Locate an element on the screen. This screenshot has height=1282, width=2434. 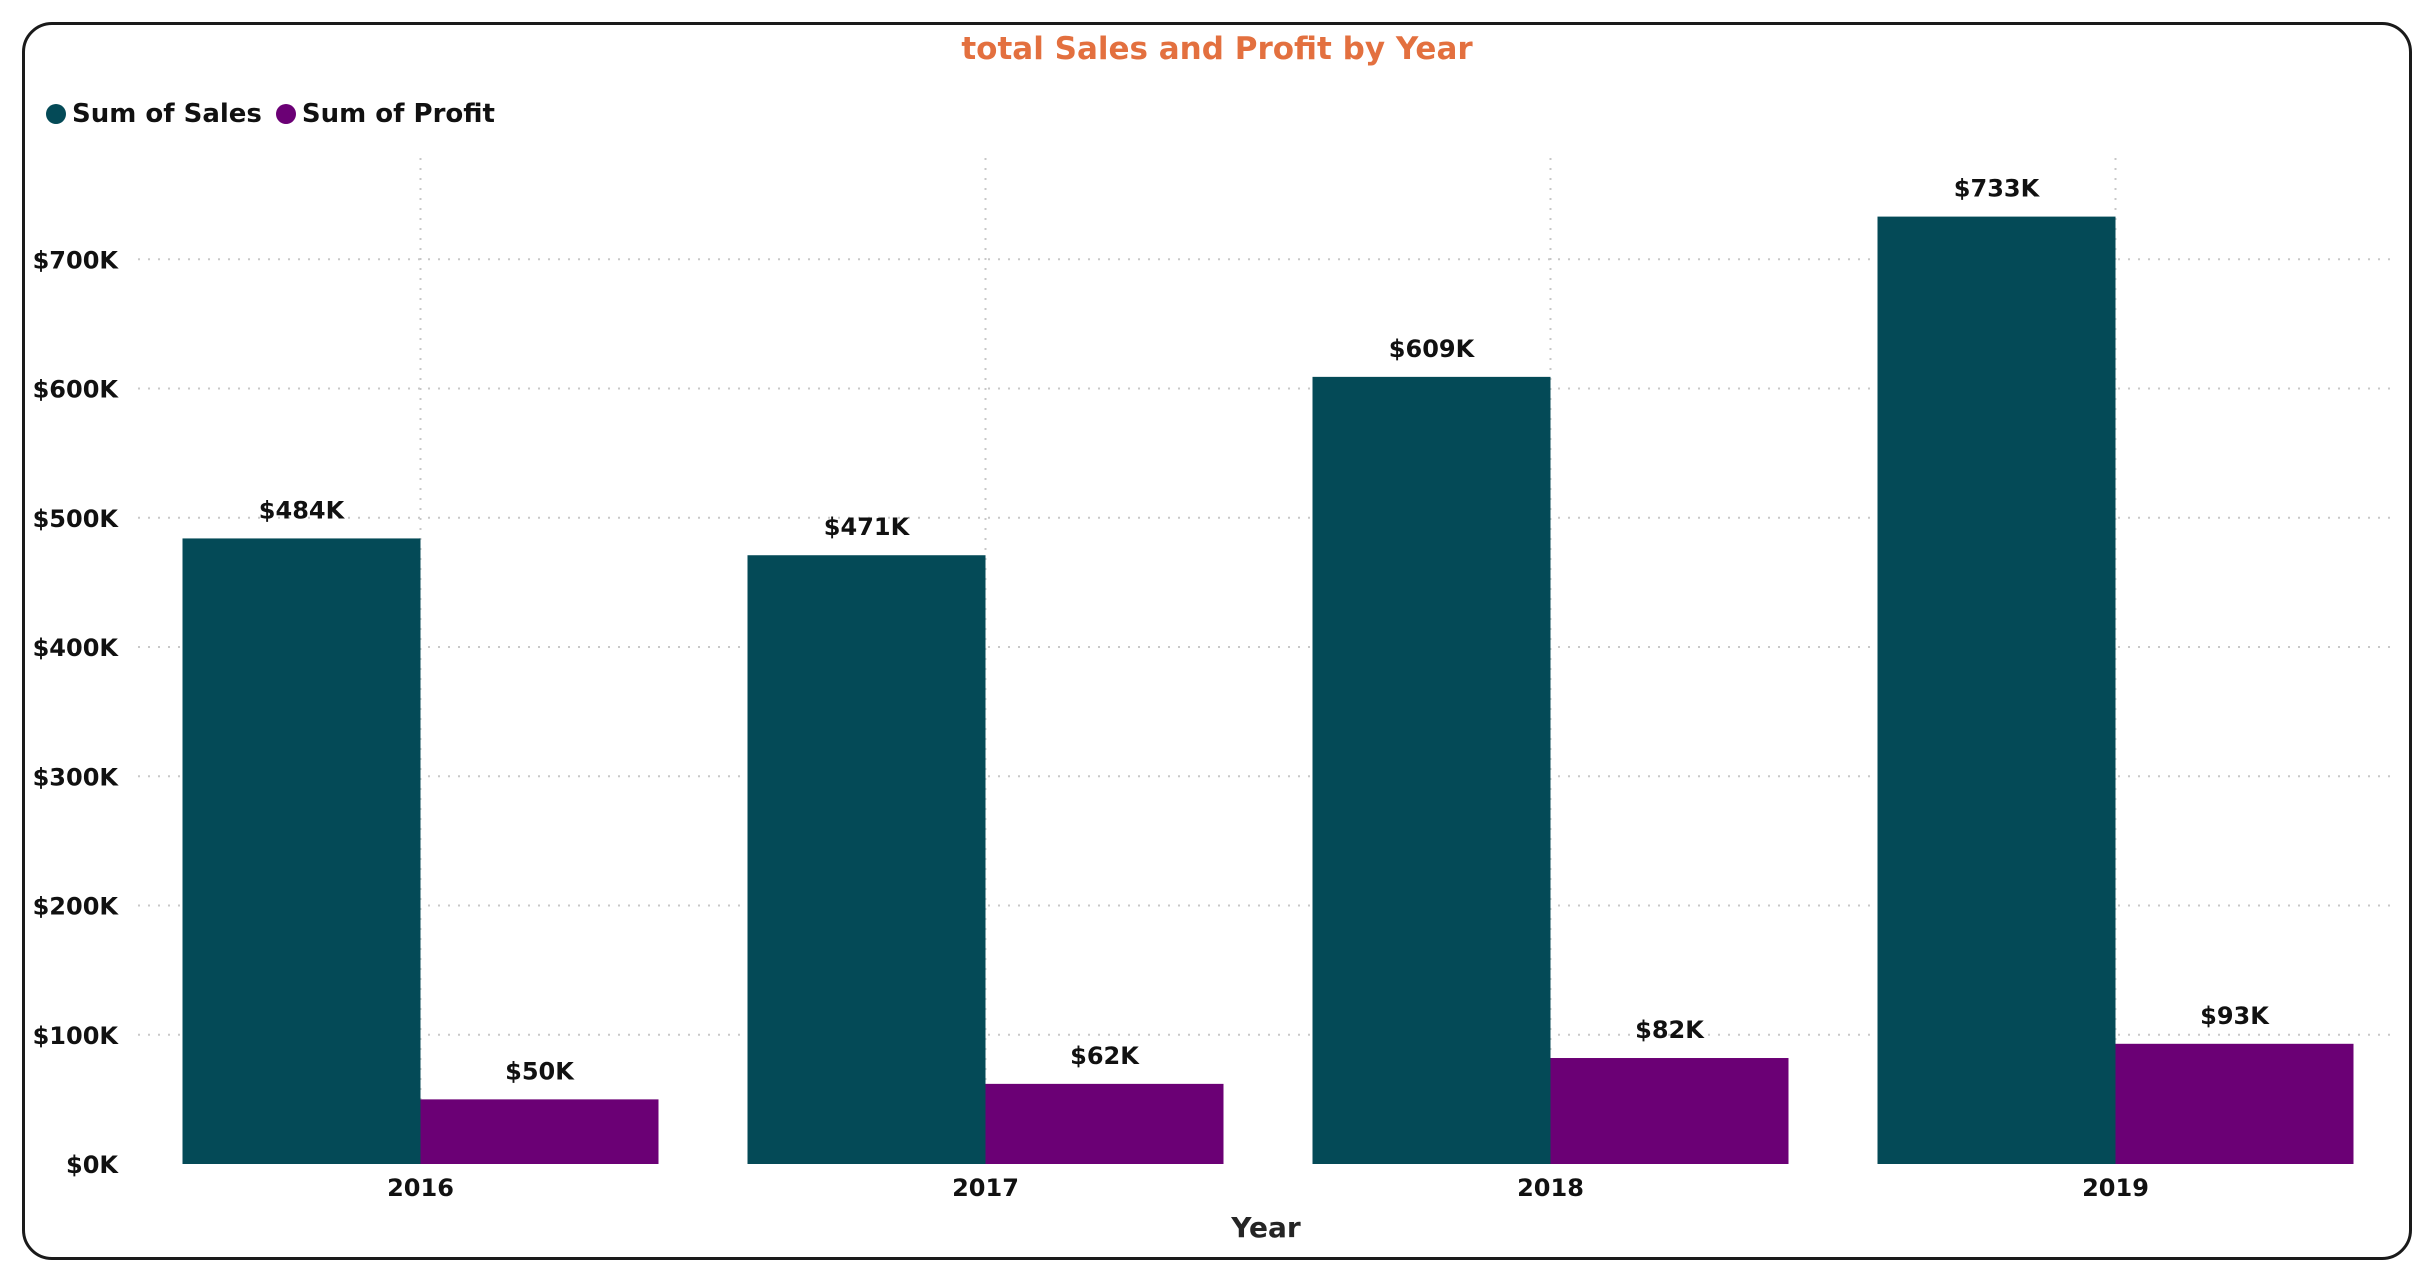
legend-item-sales: Sum of Sales is located at coordinates (154, 114).